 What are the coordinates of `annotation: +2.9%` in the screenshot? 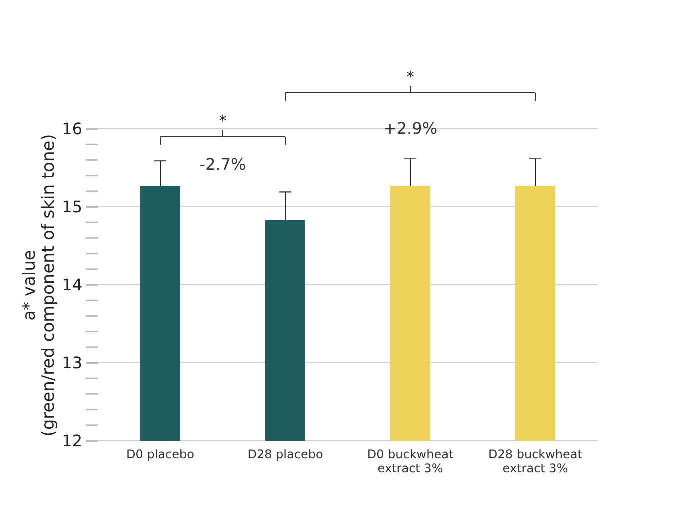 It's located at (410, 128).